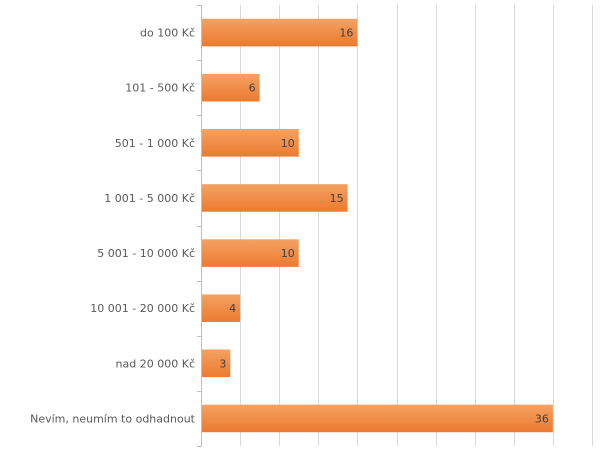 This screenshot has width=600, height=454. What do you see at coordinates (232, 308) in the screenshot?
I see `data-label: 4` at bounding box center [232, 308].